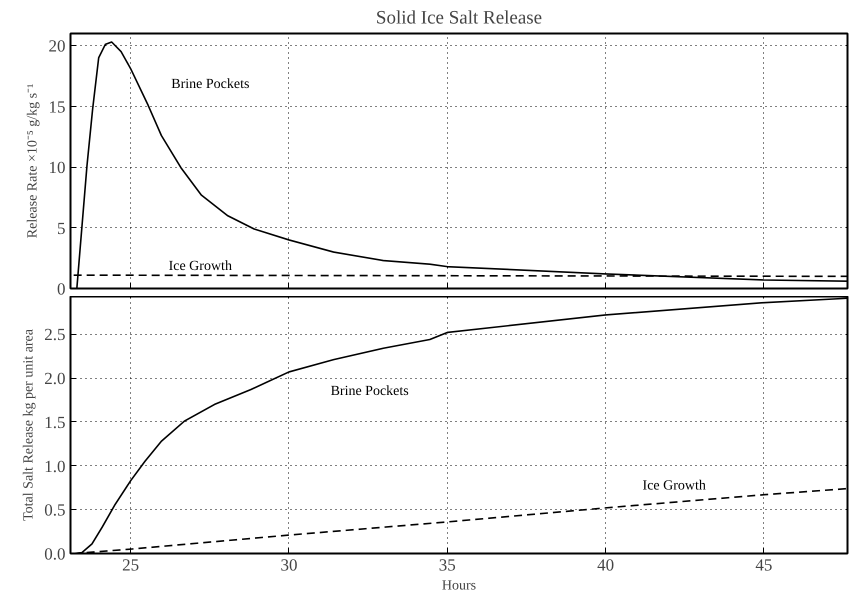 The height and width of the screenshot is (599, 851). Describe the element at coordinates (459, 18) in the screenshot. I see `chart-title: Solid Ice Salt Release` at that location.